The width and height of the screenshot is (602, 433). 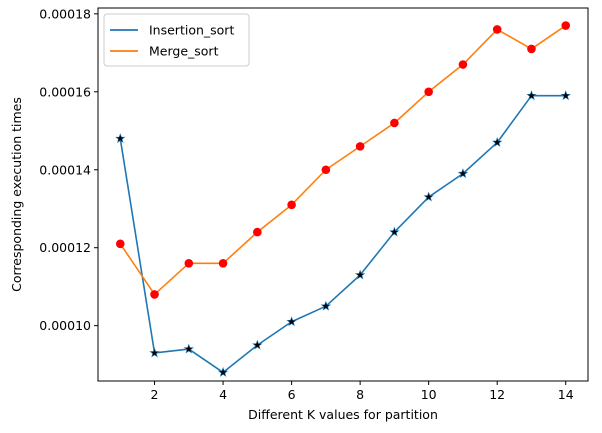 I want to click on legend: Insertion_sort Merge_sort, so click(x=176, y=40).